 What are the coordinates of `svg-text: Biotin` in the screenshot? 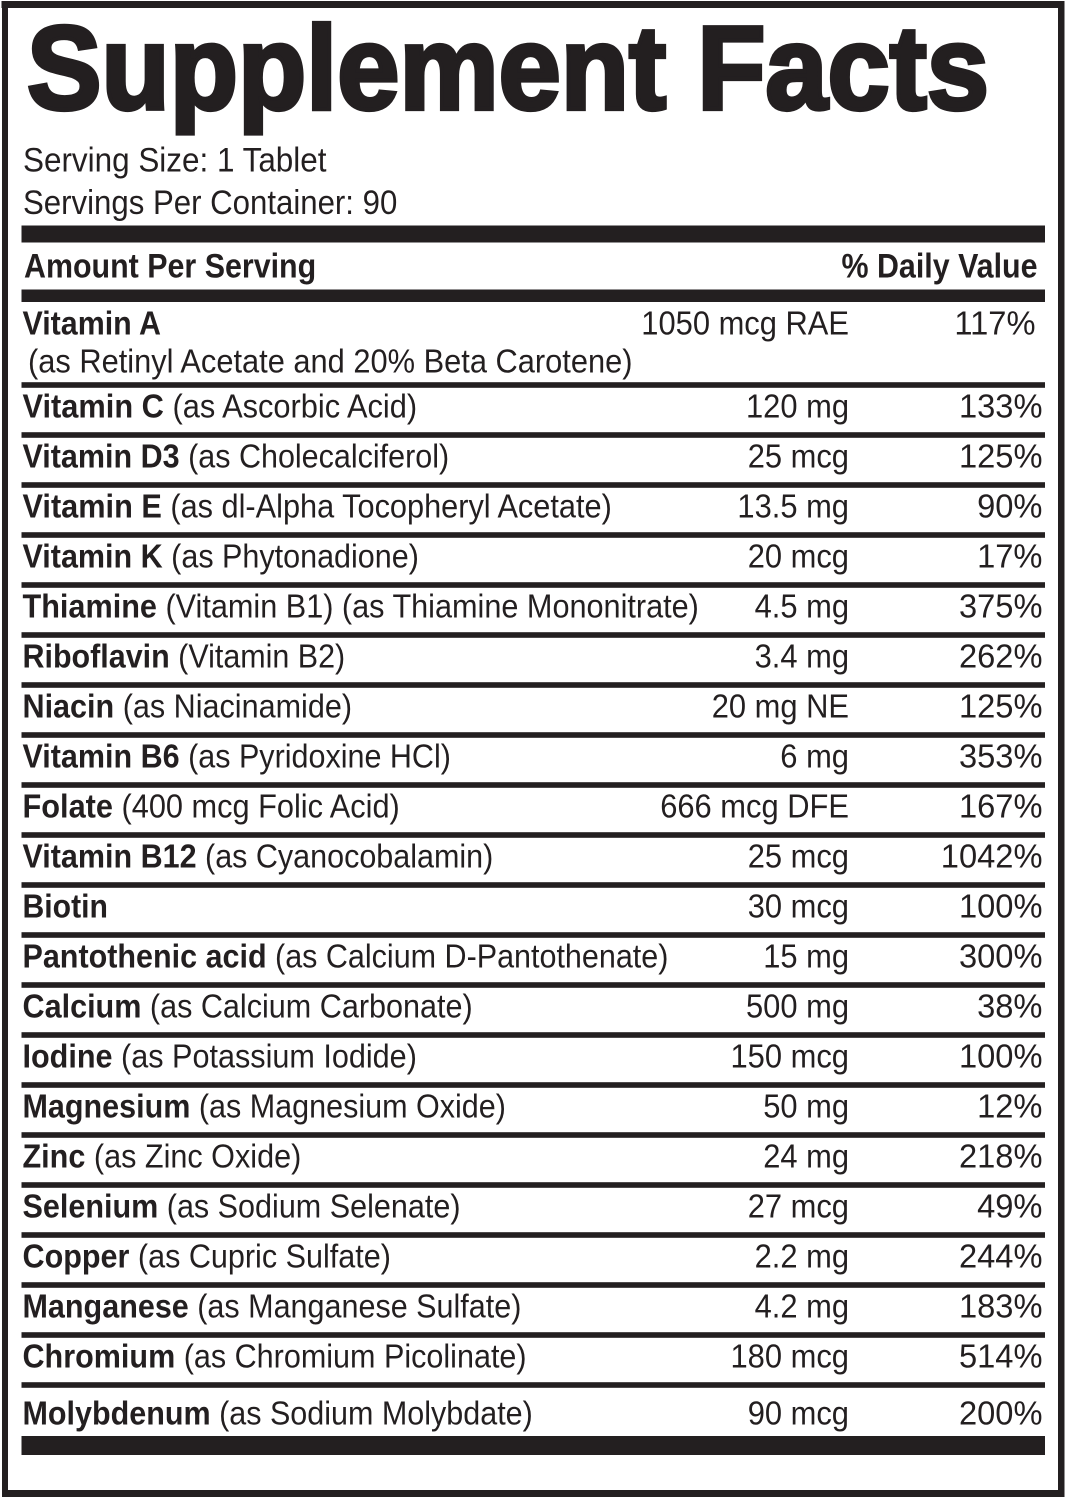 It's located at (65, 907).